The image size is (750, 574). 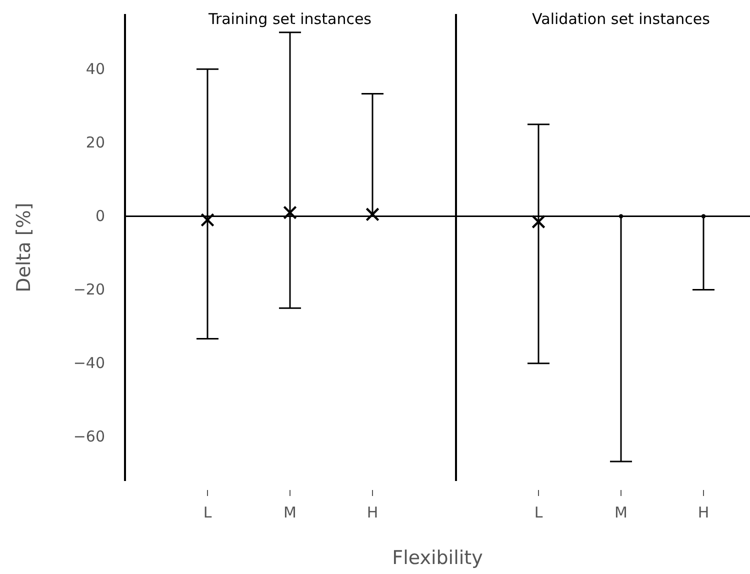 I want to click on chart-title: Training set instances, so click(x=289, y=19).